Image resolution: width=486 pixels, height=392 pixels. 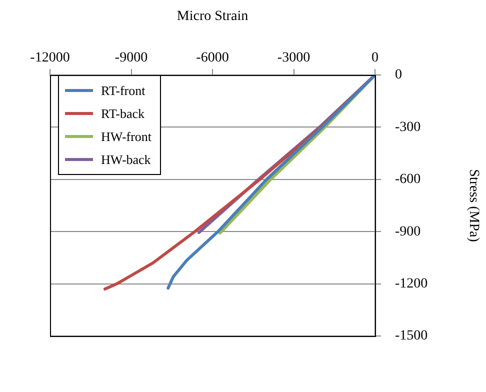 I want to click on x-tick-label: 0, so click(x=375, y=58).